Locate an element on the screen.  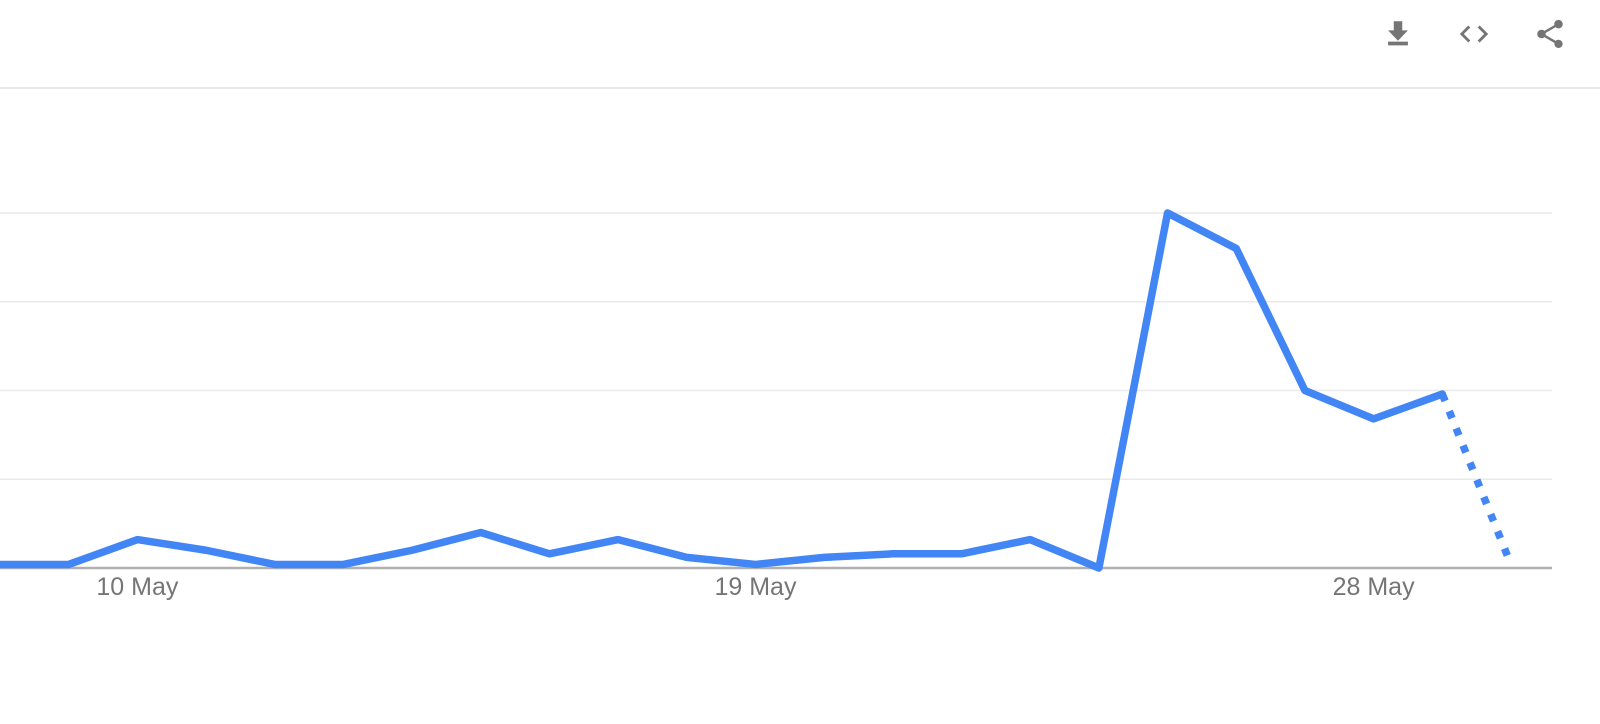
chart-header is located at coordinates (800, 44).